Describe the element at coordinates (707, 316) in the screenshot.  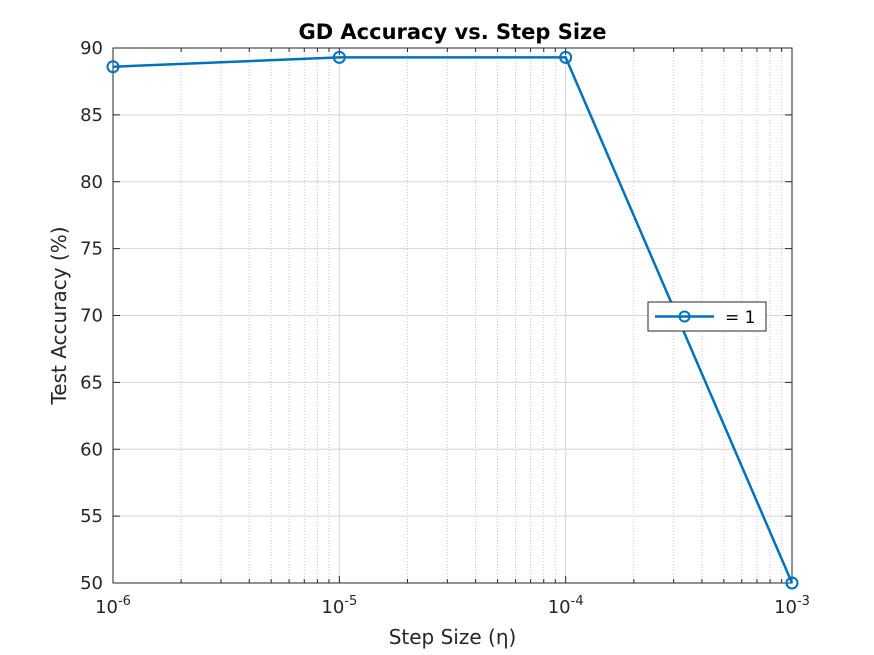
I see `legend: = 1` at that location.